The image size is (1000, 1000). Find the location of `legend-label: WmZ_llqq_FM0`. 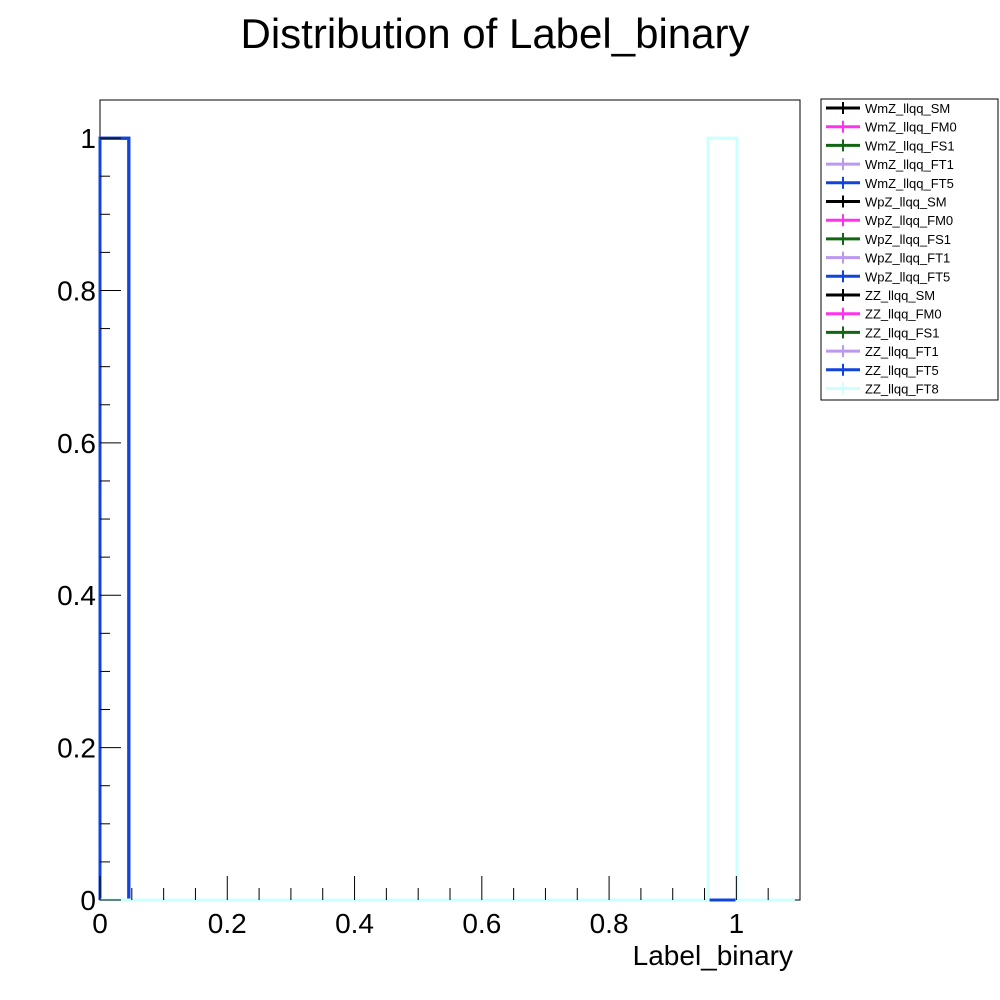

legend-label: WmZ_llqq_FM0 is located at coordinates (911, 127).